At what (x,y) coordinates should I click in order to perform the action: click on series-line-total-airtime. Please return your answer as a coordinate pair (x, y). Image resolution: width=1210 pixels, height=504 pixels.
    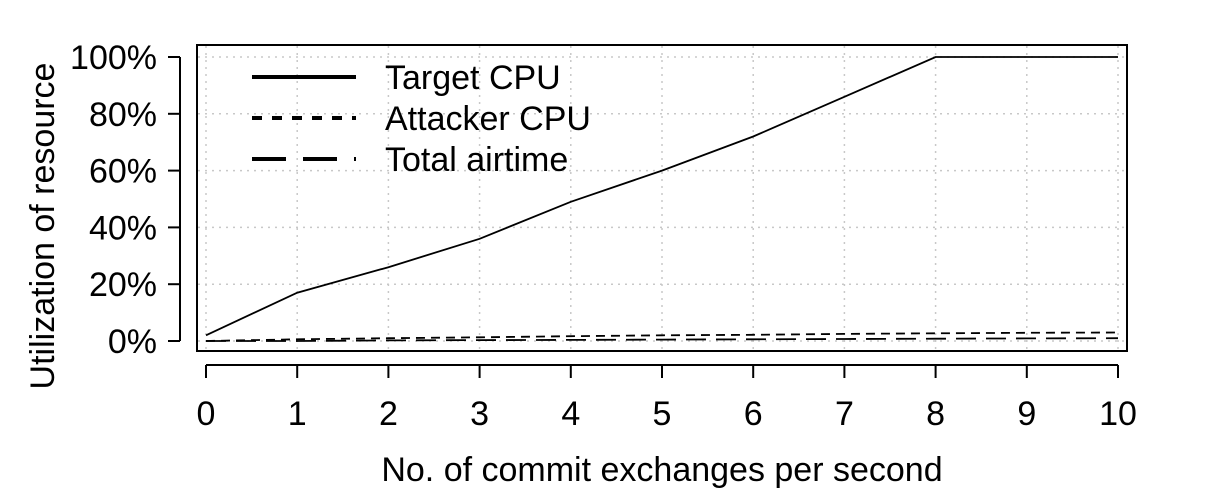
    Looking at the image, I should click on (662, 339).